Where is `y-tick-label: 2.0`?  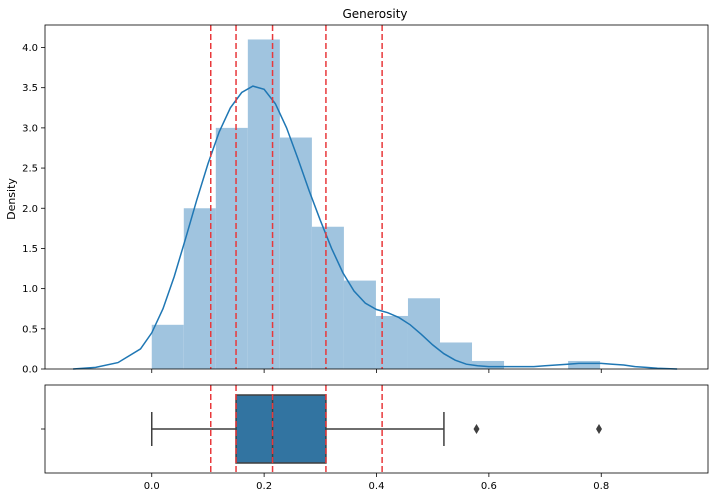
y-tick-label: 2.0 is located at coordinates (30, 209).